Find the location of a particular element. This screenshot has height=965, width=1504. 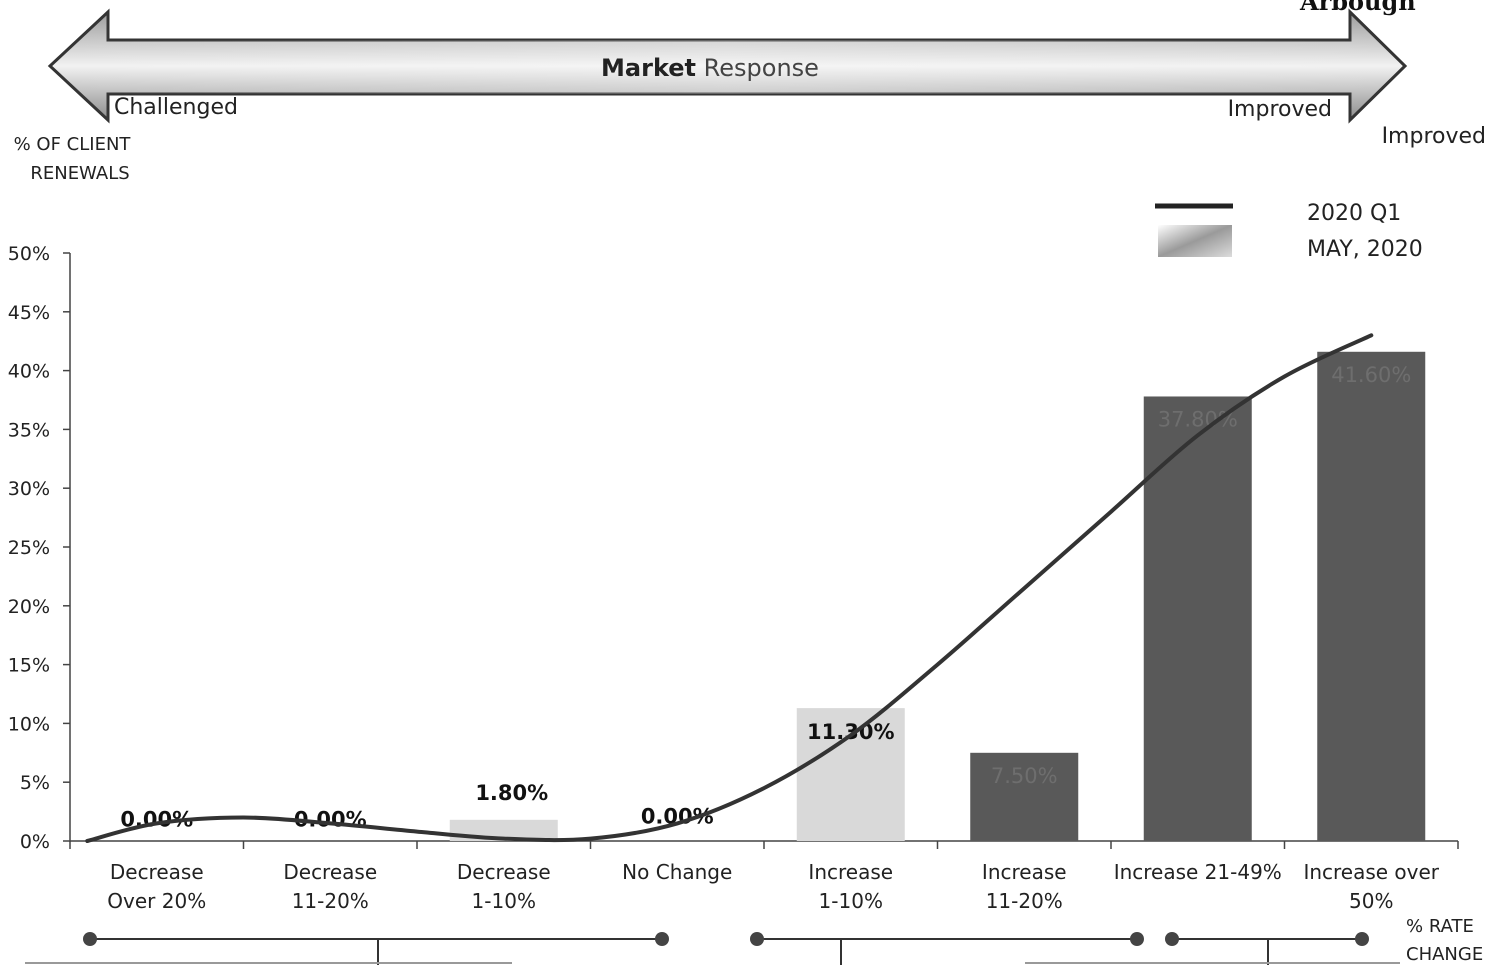

corner-text: Arbough is located at coordinates (1357, 8).